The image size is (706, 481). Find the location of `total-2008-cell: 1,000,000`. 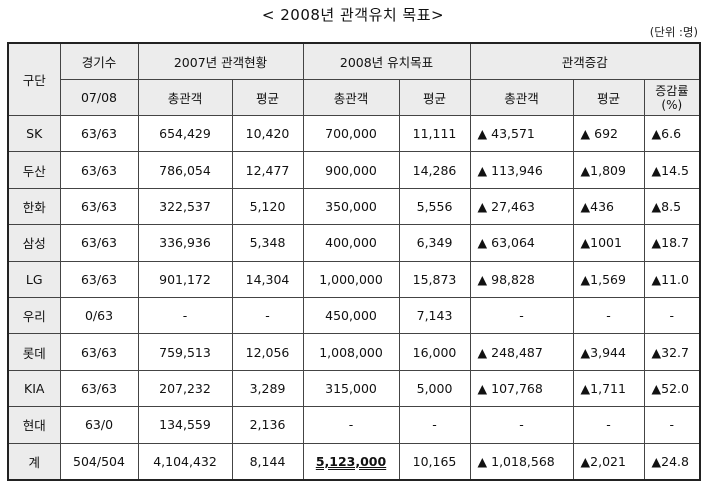

total-2008-cell: 1,000,000 is located at coordinates (351, 279).